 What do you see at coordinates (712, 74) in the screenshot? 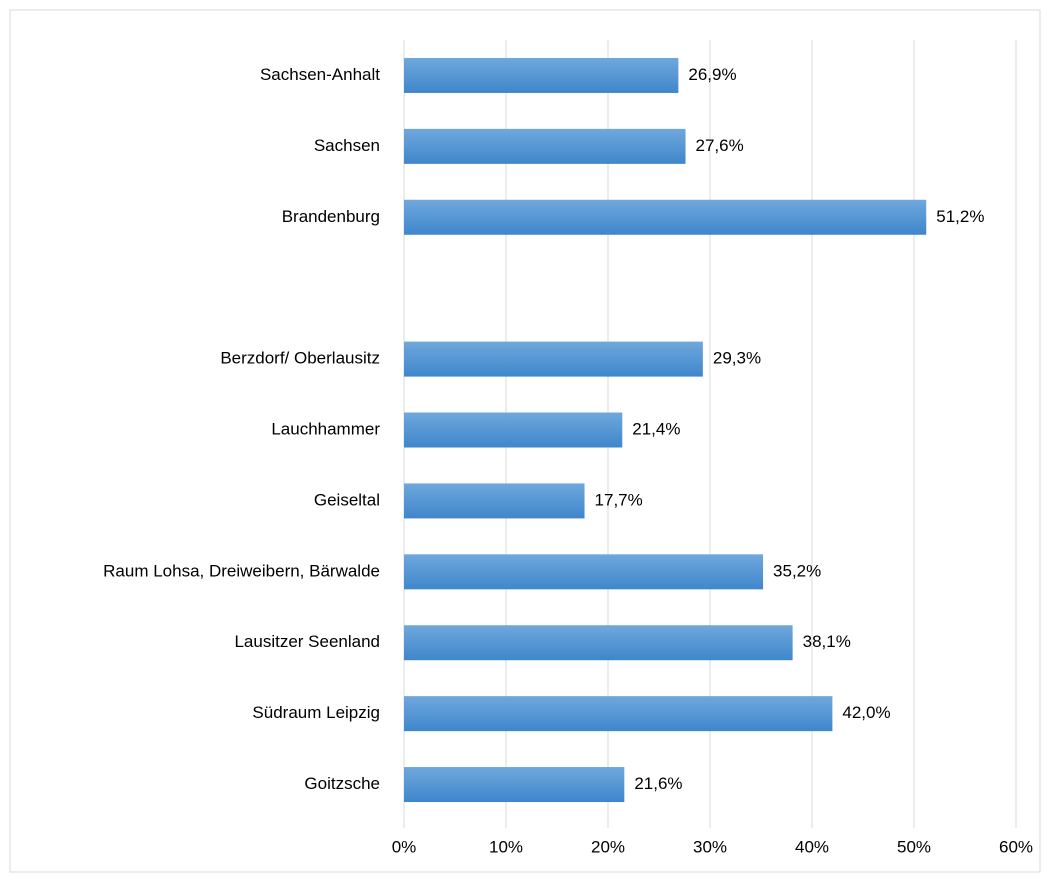
I see `data-label: 26,9%` at bounding box center [712, 74].